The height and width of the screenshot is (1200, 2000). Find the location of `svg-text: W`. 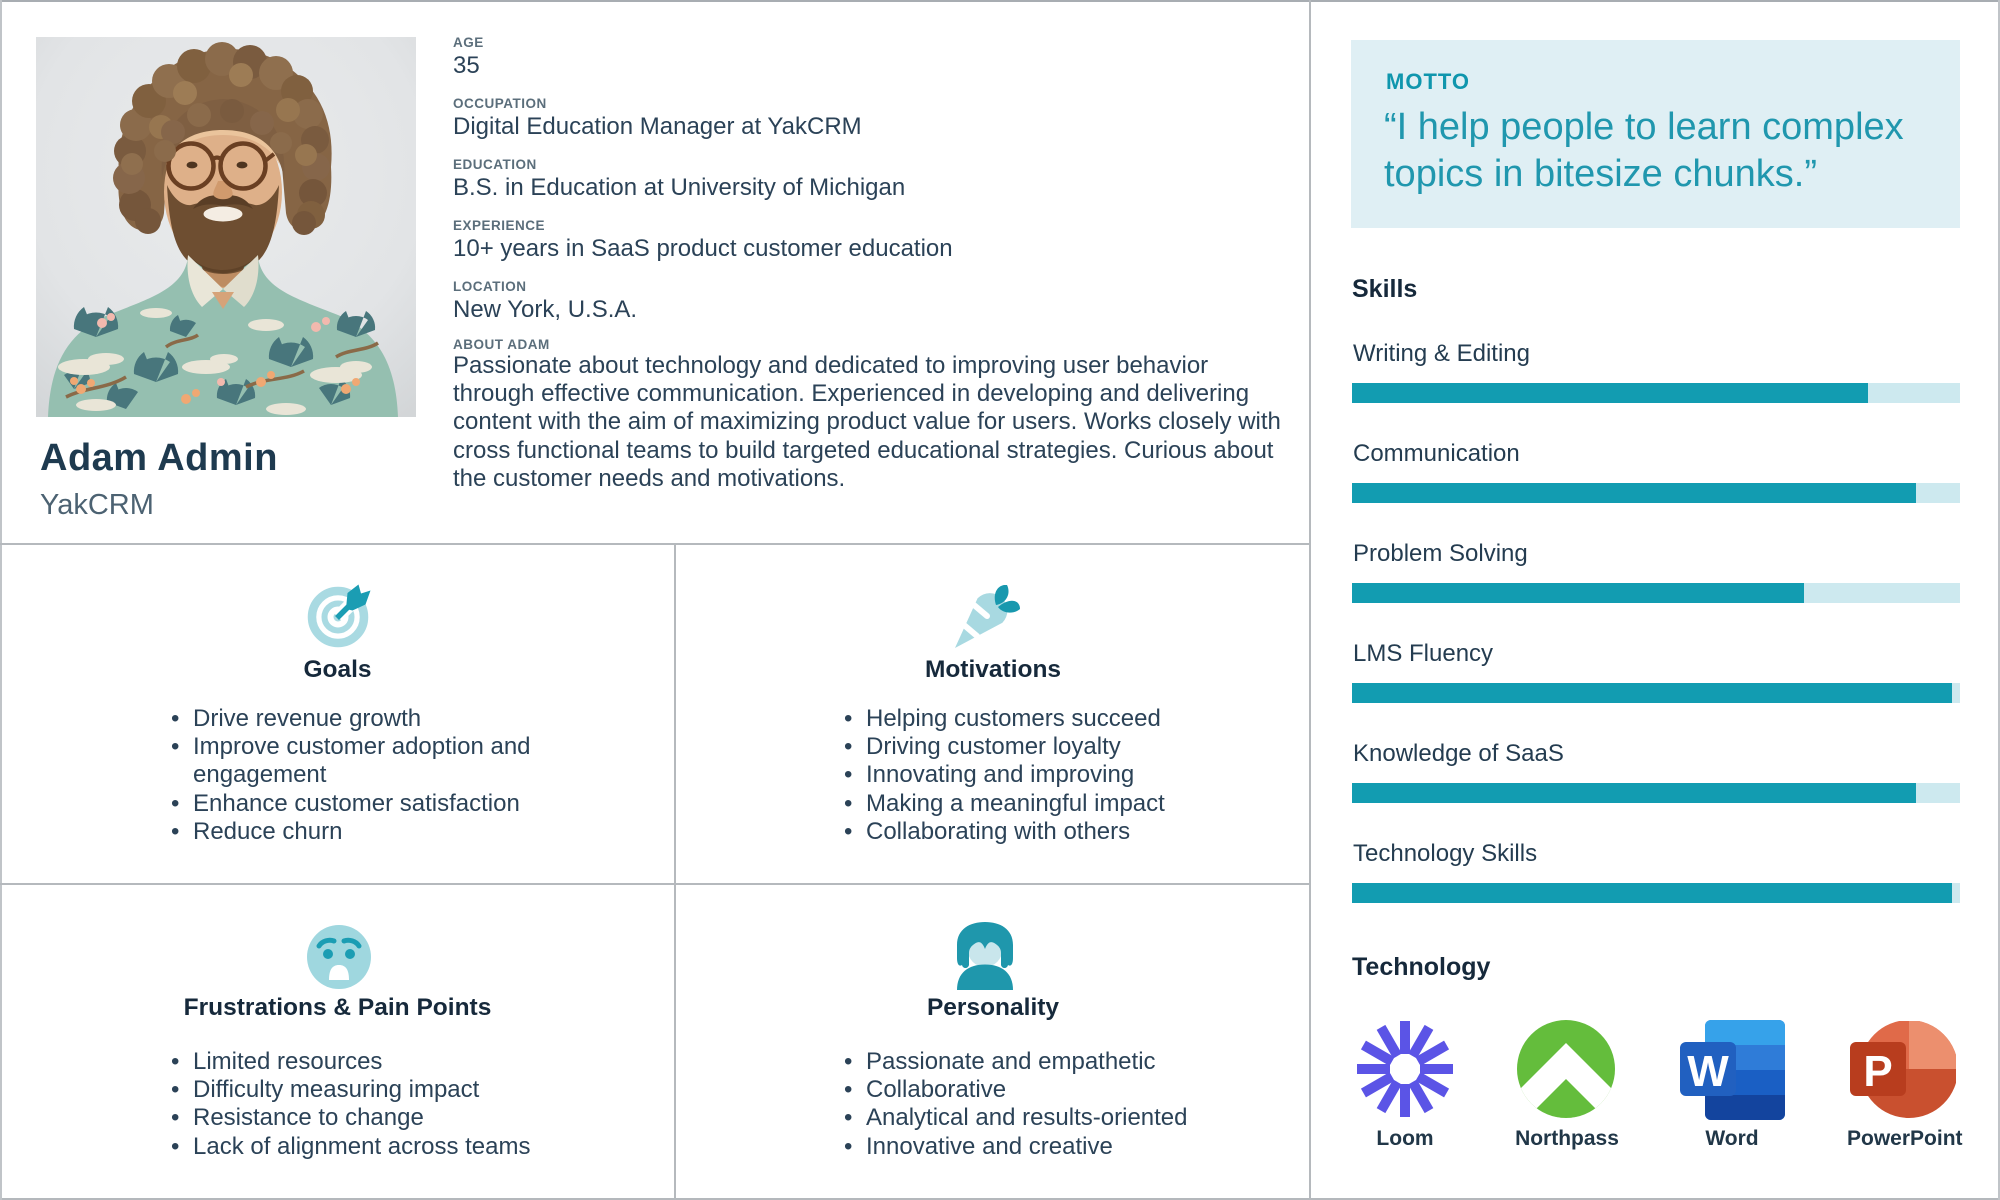

svg-text: W is located at coordinates (1708, 1071).